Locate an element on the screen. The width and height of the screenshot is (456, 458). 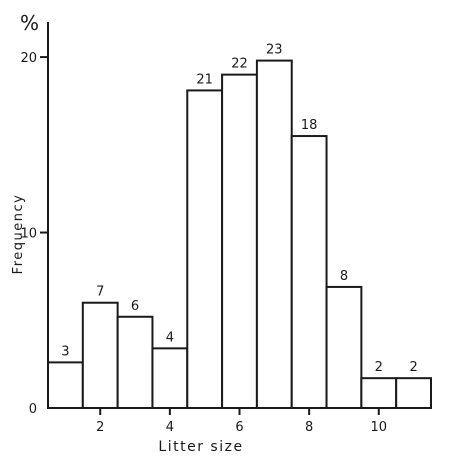
bar-value-label-7: 23 is located at coordinates (274, 50).